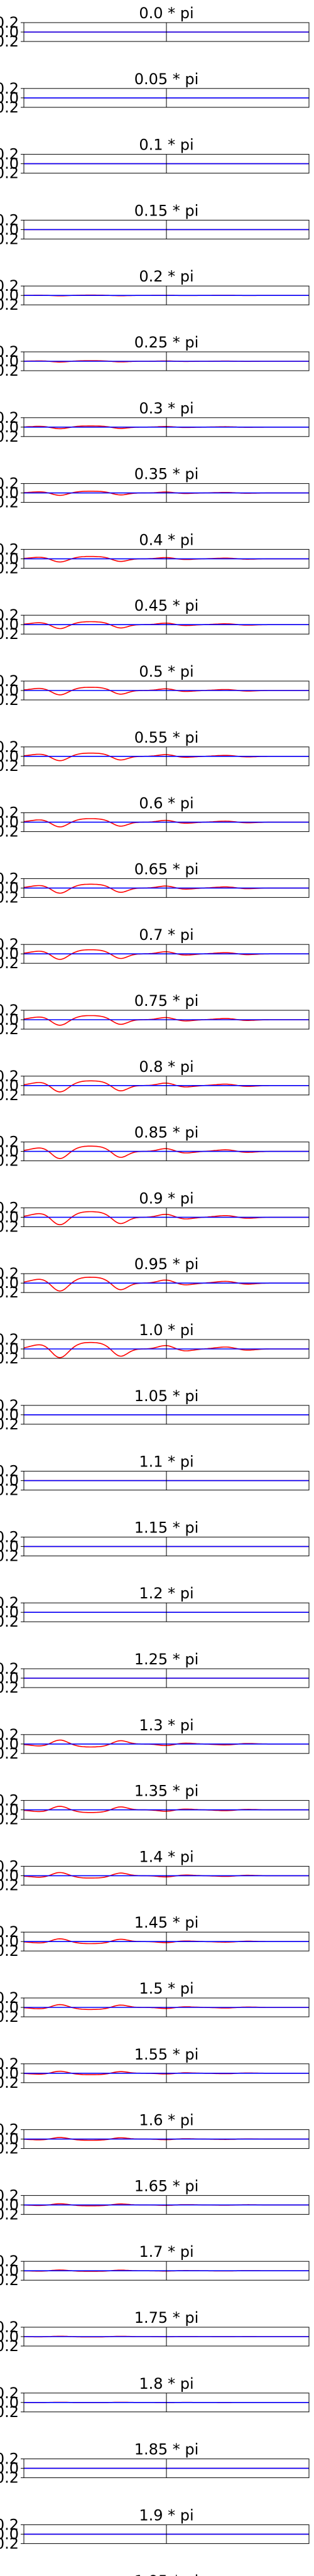 The height and width of the screenshot is (2576, 314). What do you see at coordinates (155, 2069) in the screenshot?
I see `panel-31: 1.55 * pi 0.20.00.2` at bounding box center [155, 2069].